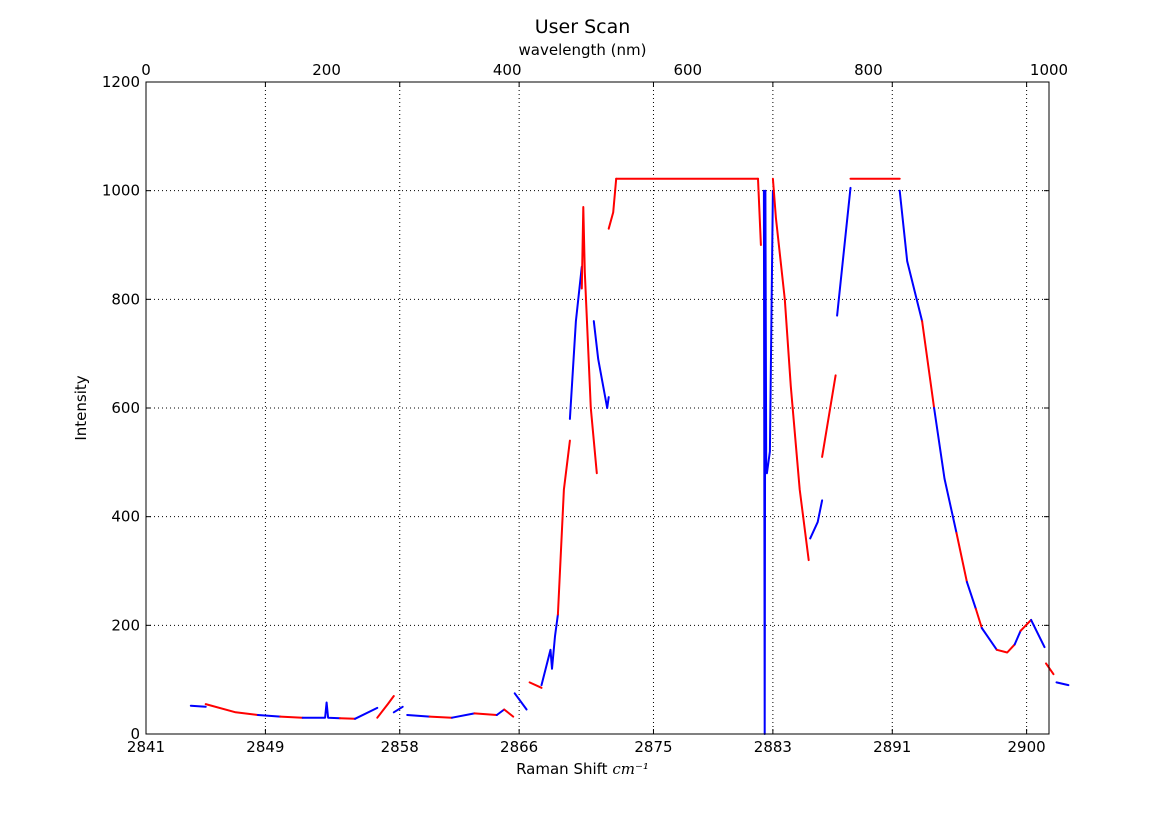 The image size is (1165, 815). I want to click on top-tick-label: 600, so click(687, 70).